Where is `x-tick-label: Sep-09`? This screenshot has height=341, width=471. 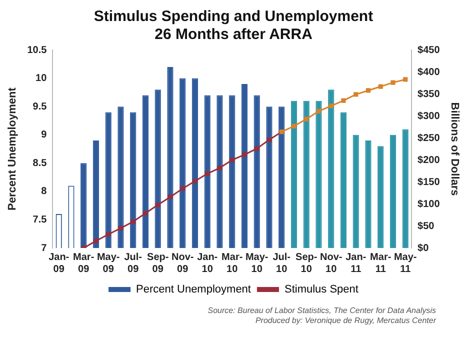 x-tick-label: Sep-09 is located at coordinates (158, 263).